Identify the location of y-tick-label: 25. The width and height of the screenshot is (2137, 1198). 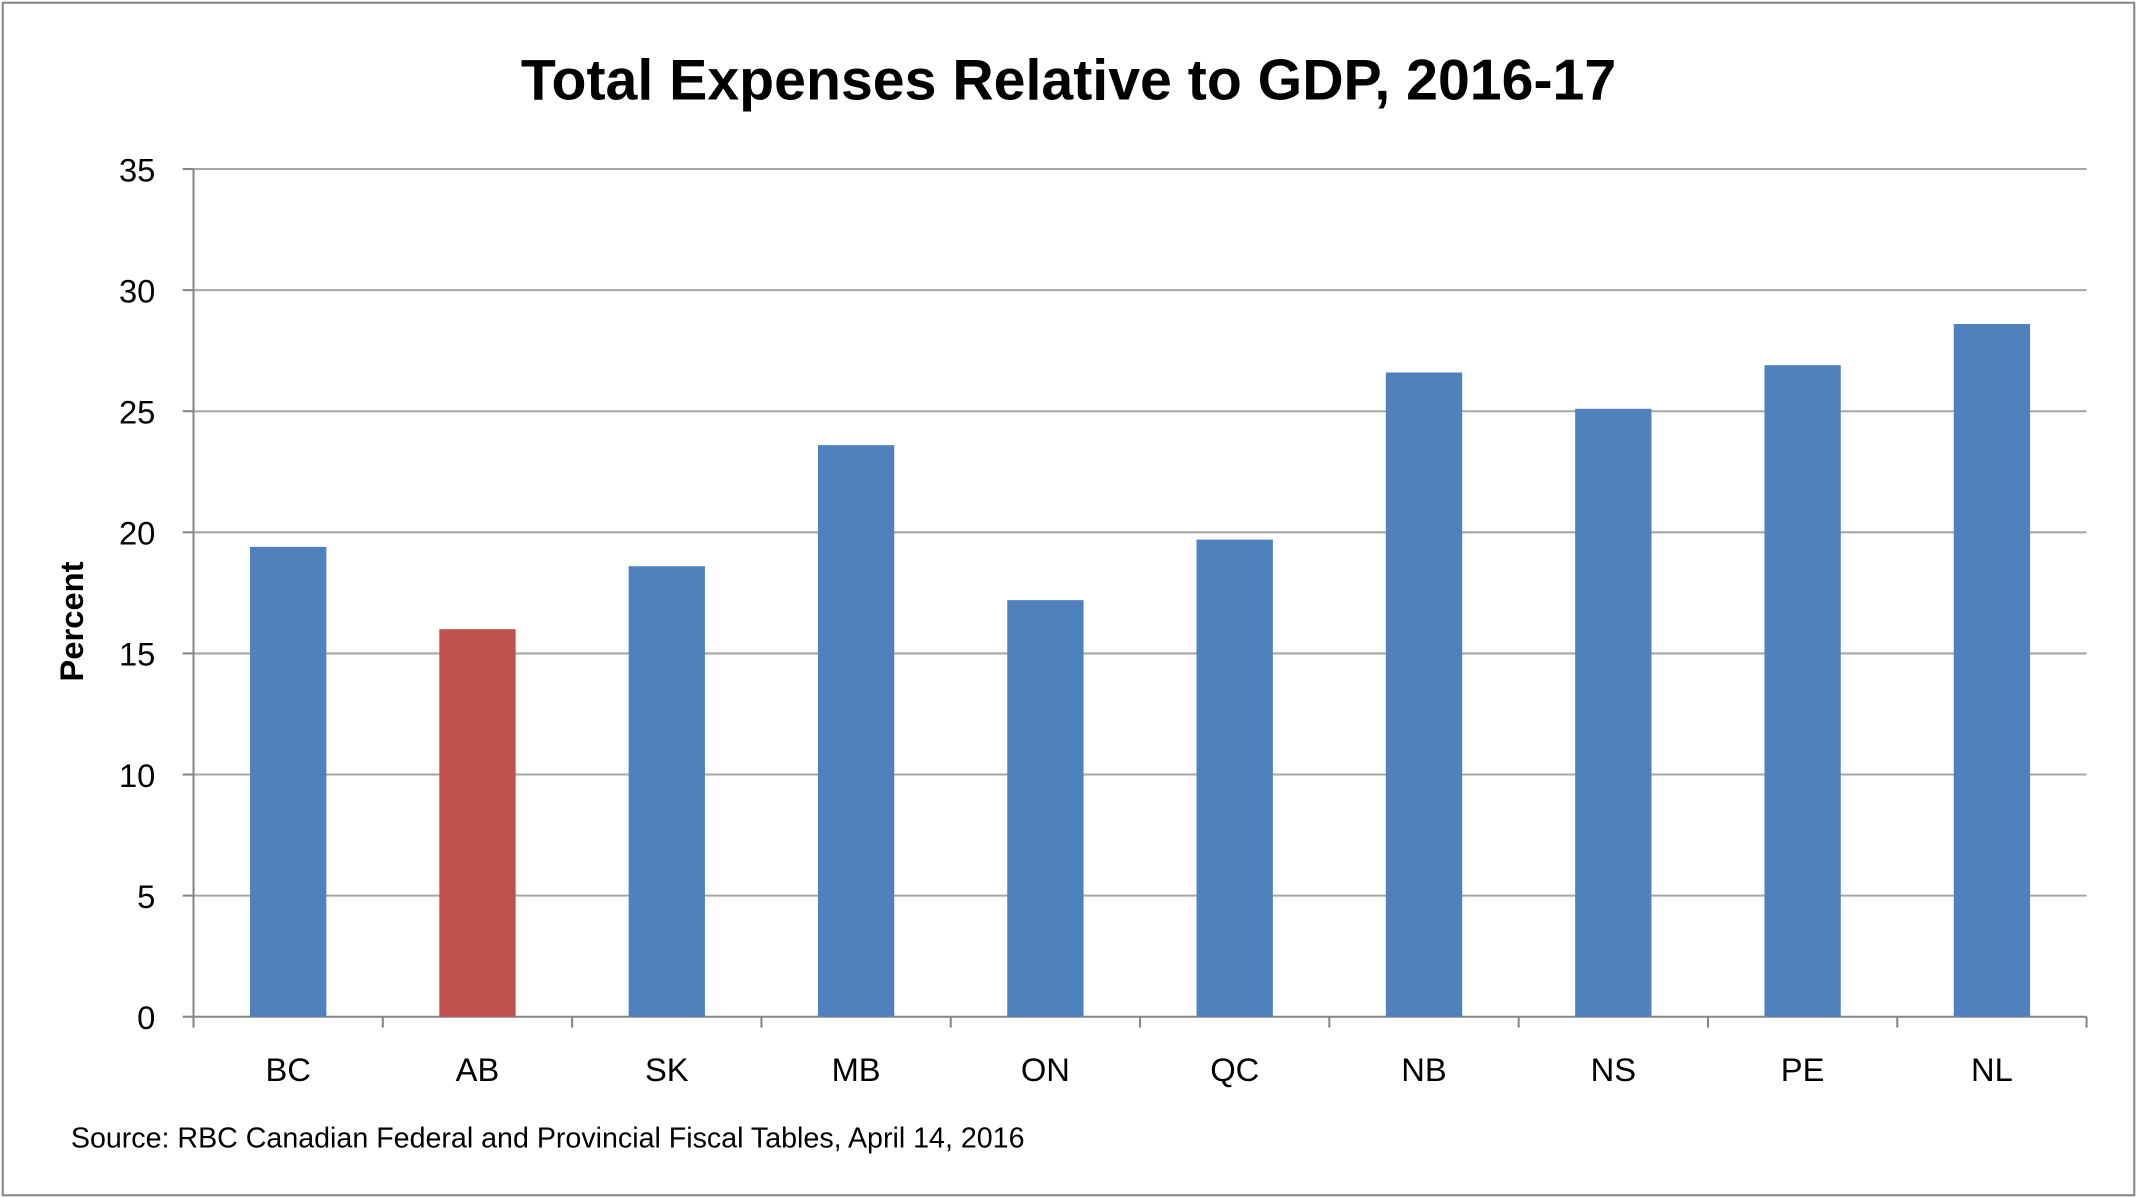
(137, 411).